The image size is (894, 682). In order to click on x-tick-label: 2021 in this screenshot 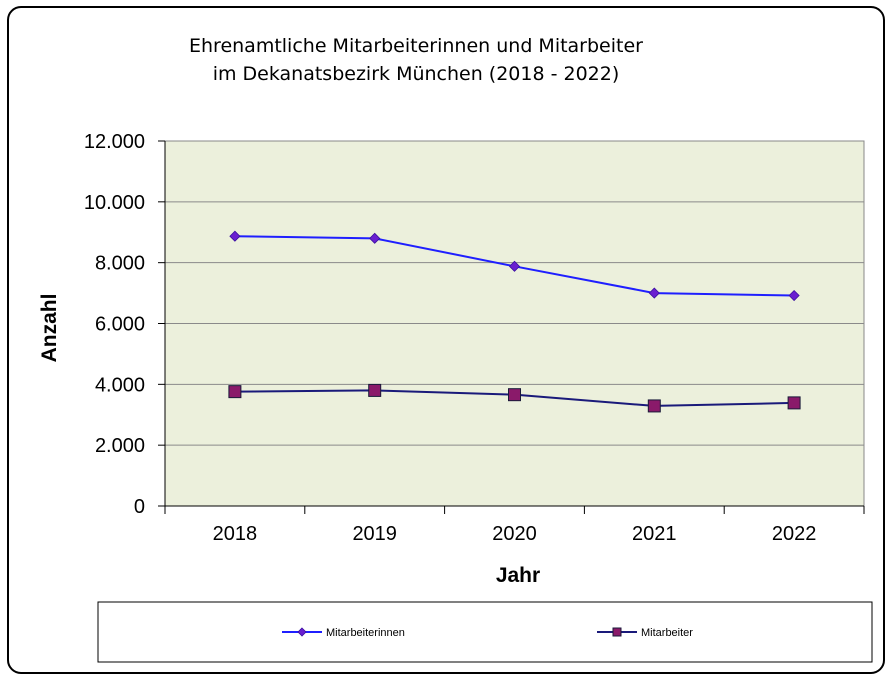, I will do `click(654, 534)`.